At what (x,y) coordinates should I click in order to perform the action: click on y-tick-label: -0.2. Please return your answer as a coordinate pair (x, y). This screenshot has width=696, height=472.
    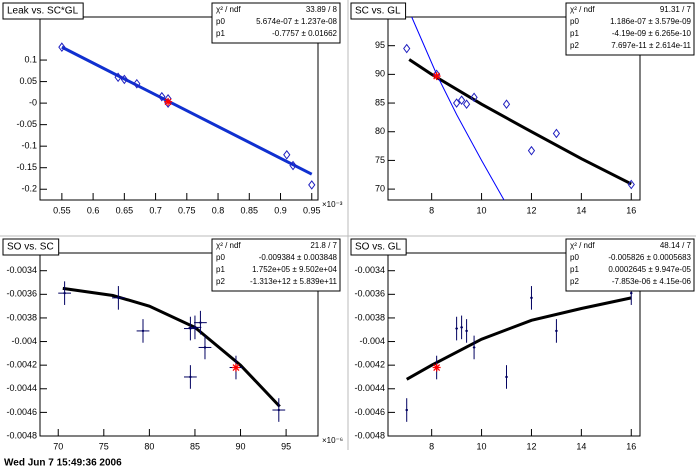
    Looking at the image, I should click on (29, 189).